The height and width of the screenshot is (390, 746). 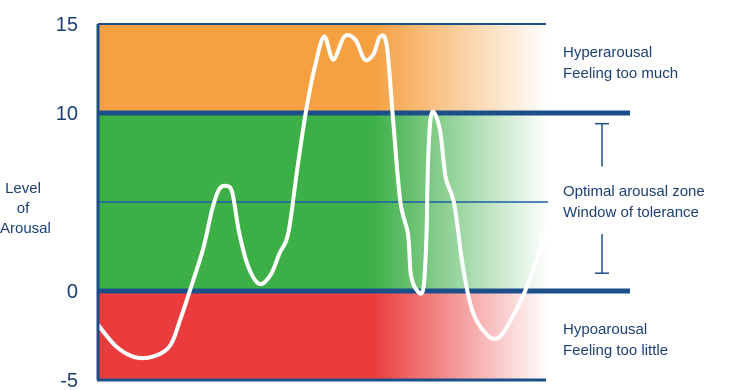 I want to click on zone-label-line: Hyperarousal, so click(x=608, y=52).